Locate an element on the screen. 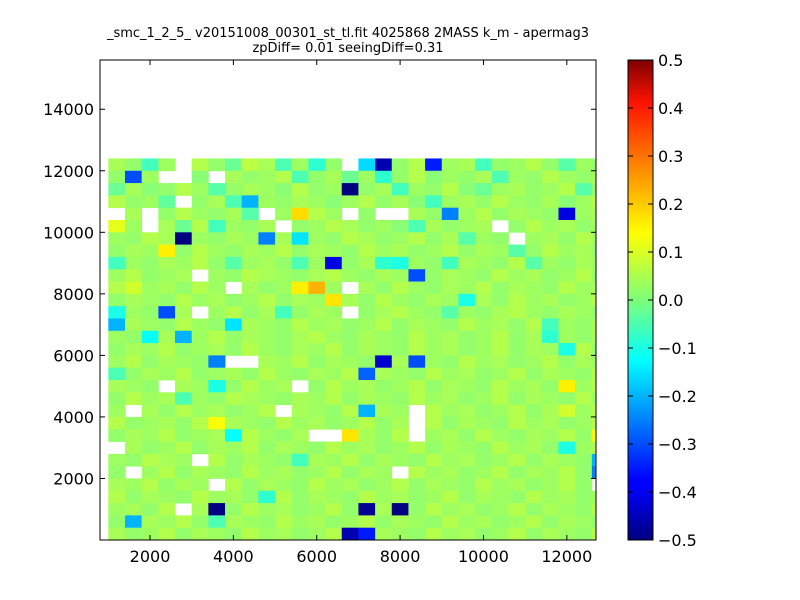  x-tick-label: 2000 is located at coordinates (150, 556).